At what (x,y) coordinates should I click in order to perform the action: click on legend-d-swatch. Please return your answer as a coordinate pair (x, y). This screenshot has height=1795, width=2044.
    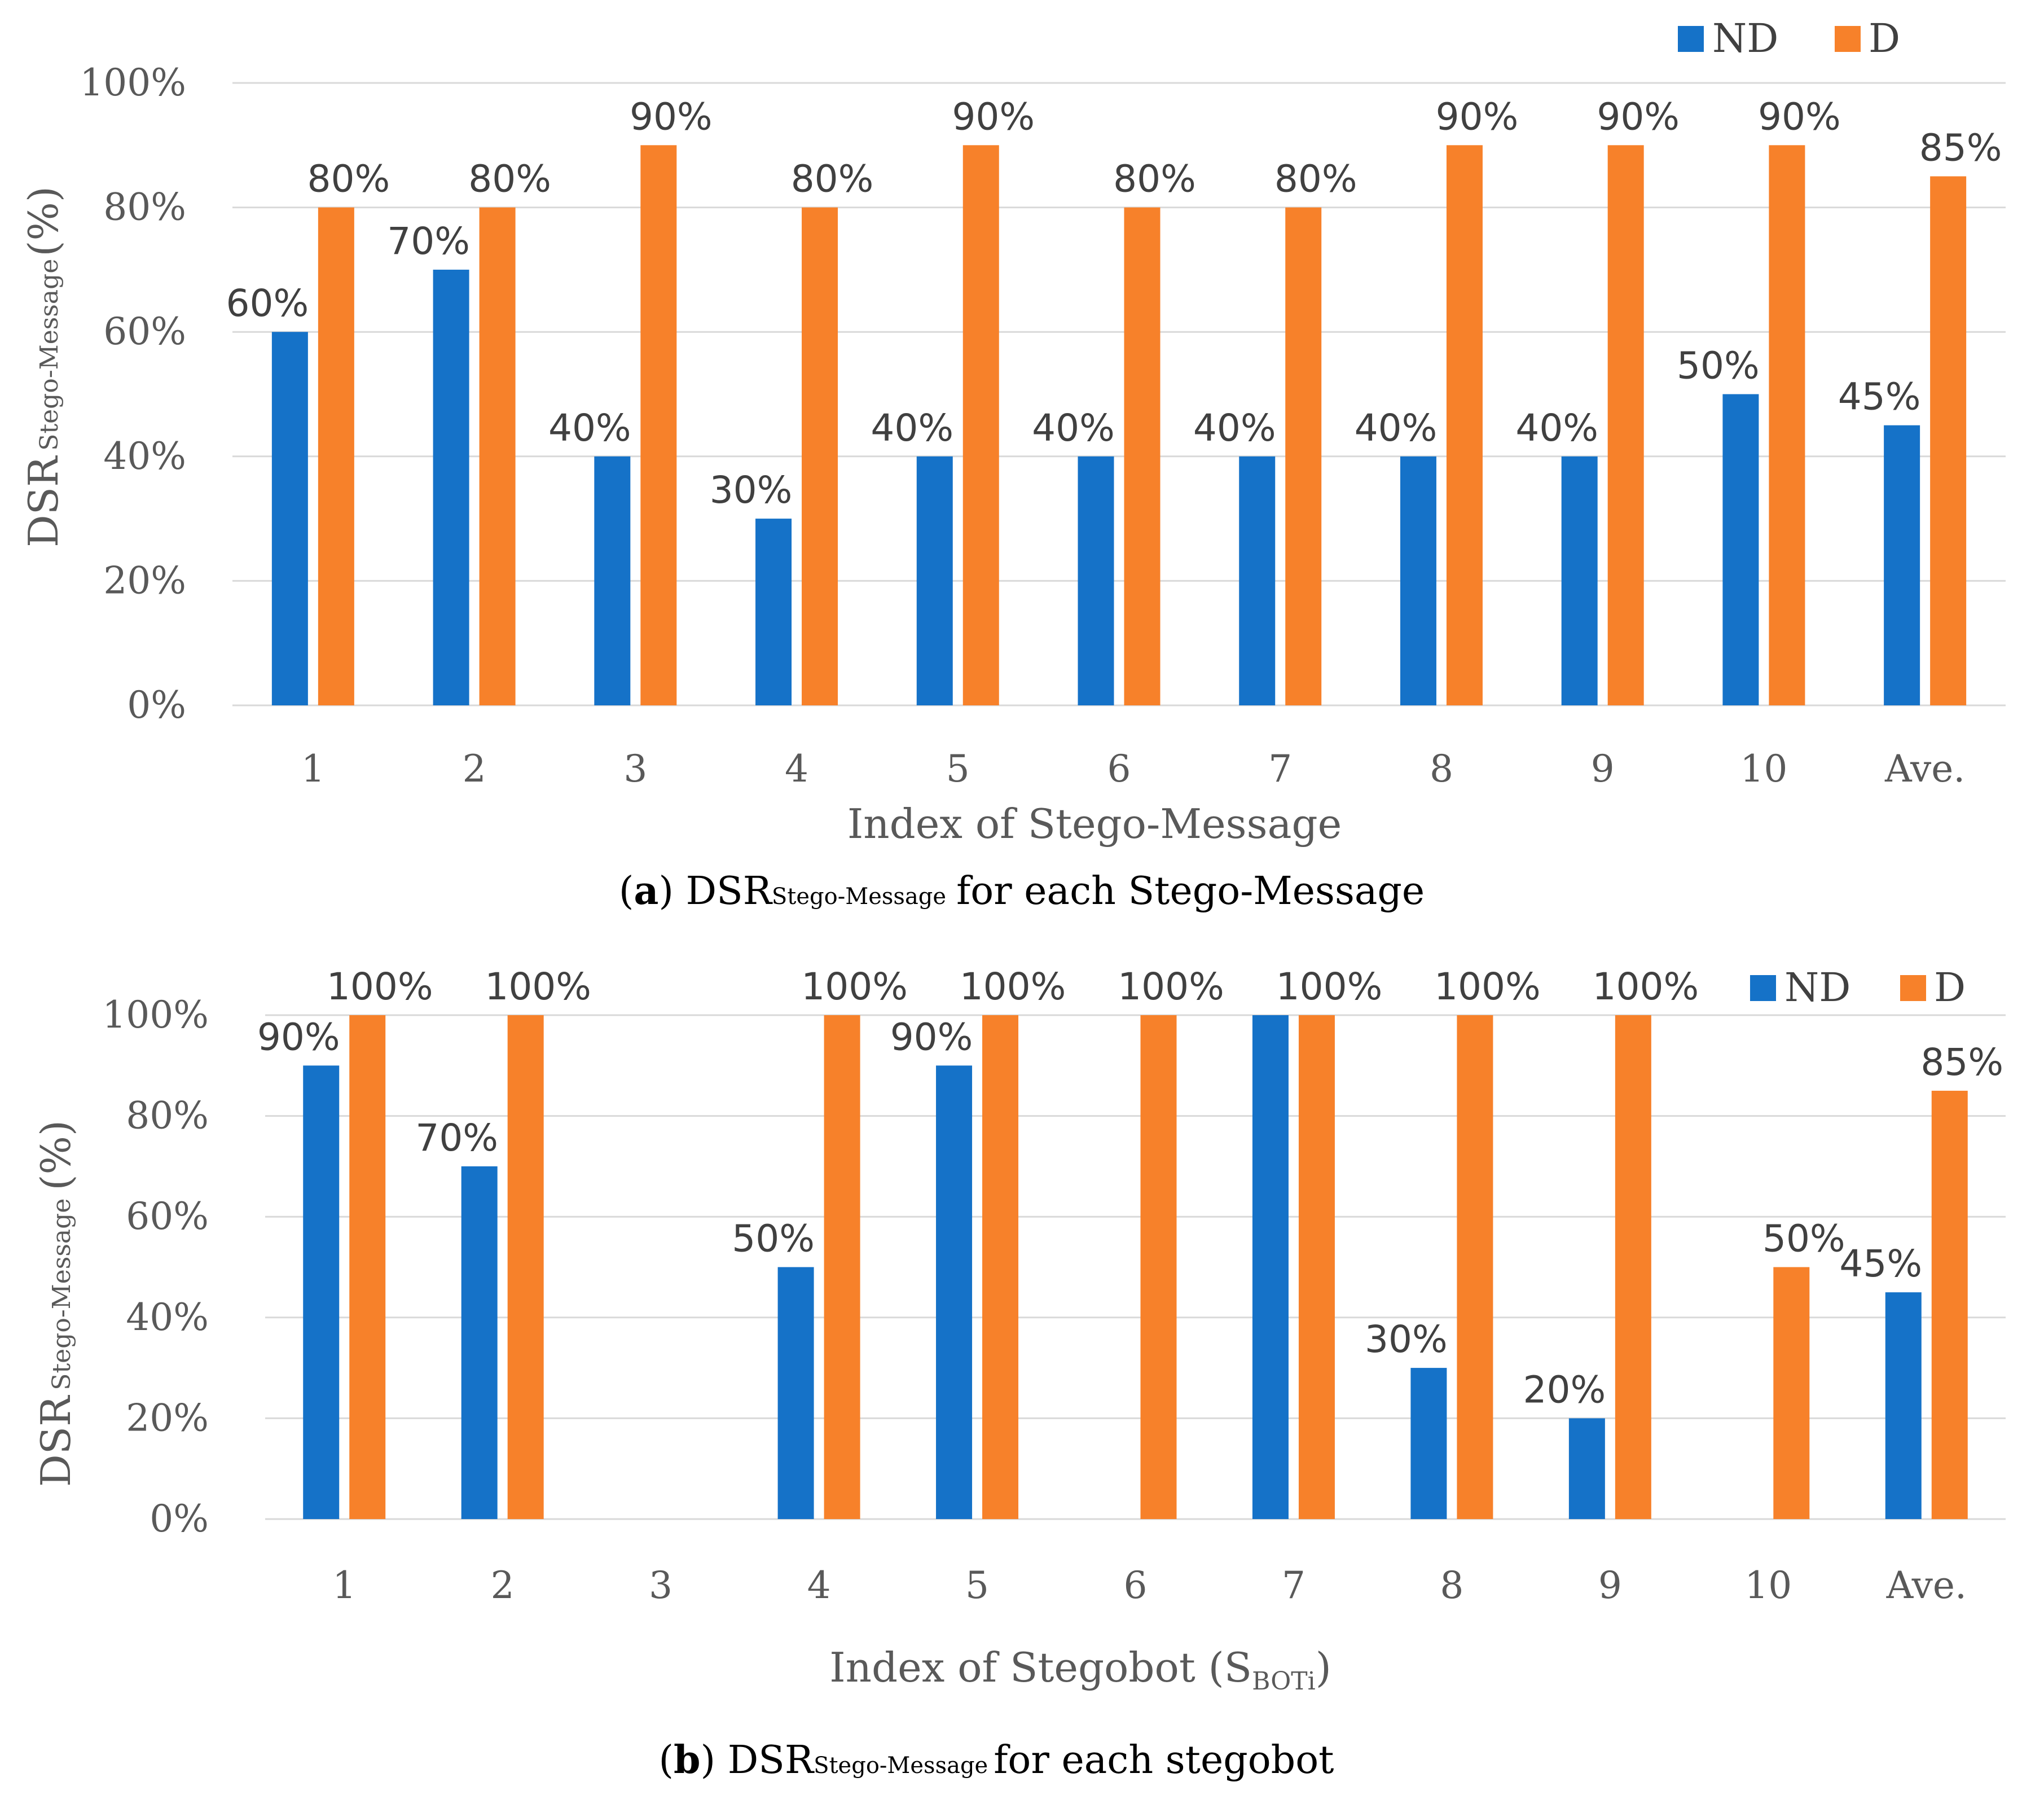
    Looking at the image, I should click on (1848, 39).